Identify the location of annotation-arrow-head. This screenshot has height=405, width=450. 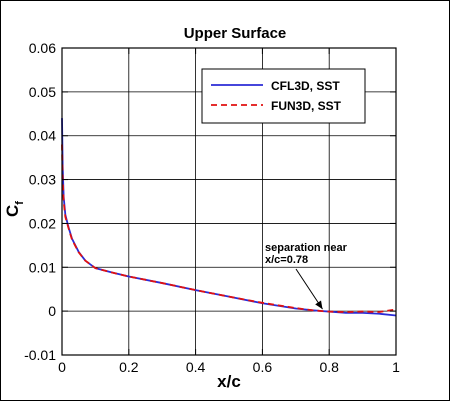
(319, 305).